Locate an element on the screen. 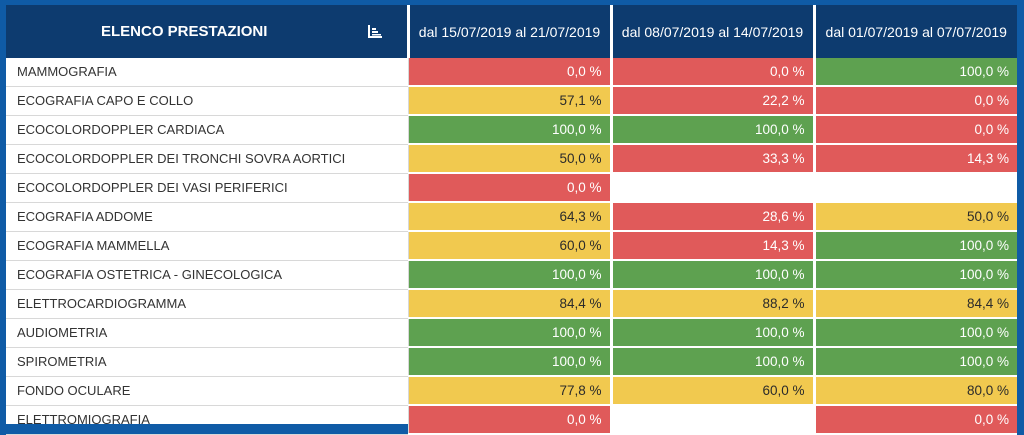 The height and width of the screenshot is (435, 1024). row-label: ELETTROMIOGRAFIA is located at coordinates (207, 420).